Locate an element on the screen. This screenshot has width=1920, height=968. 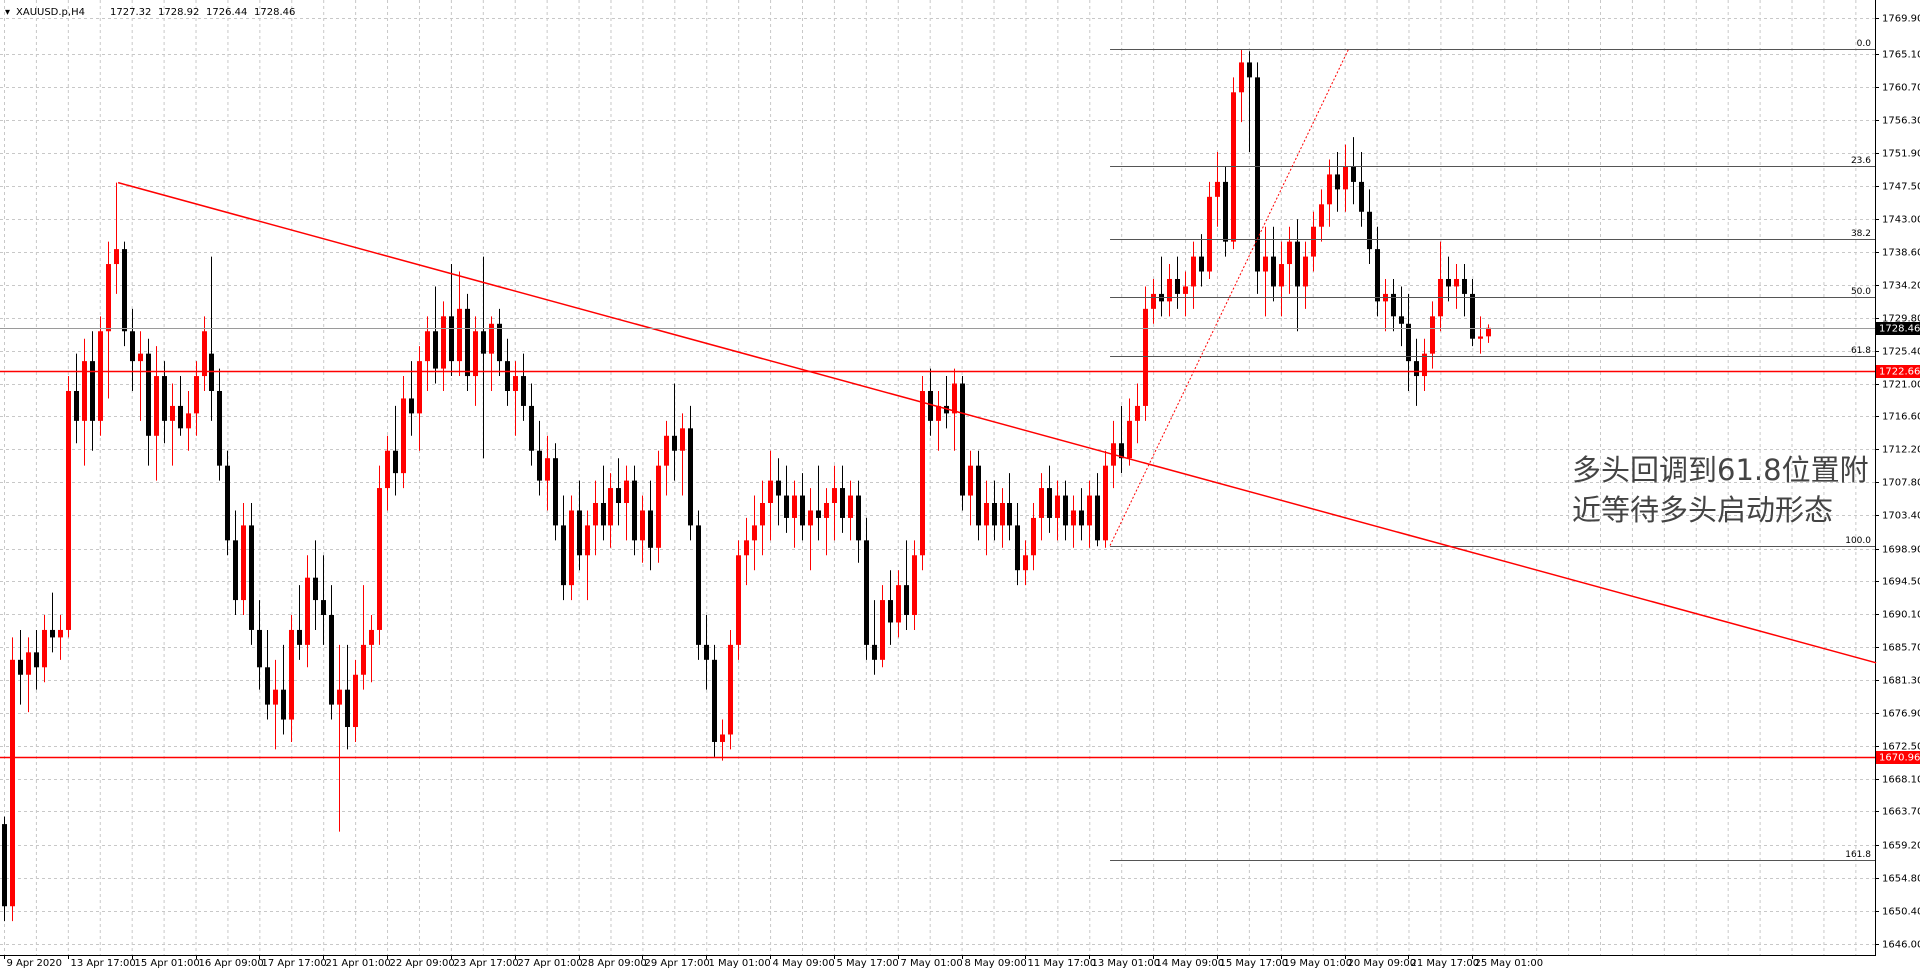
y-tick-label: 1694.50 is located at coordinates (1901, 582).